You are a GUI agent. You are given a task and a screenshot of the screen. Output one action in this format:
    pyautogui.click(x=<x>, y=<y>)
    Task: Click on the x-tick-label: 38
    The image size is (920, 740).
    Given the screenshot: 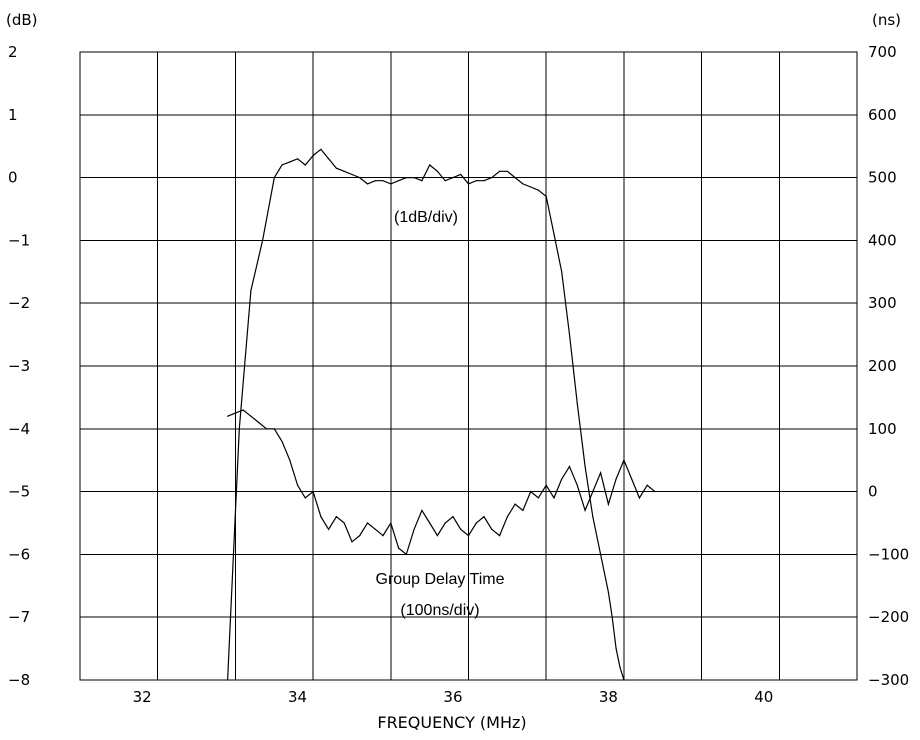 What is the action you would take?
    pyautogui.click(x=608, y=697)
    